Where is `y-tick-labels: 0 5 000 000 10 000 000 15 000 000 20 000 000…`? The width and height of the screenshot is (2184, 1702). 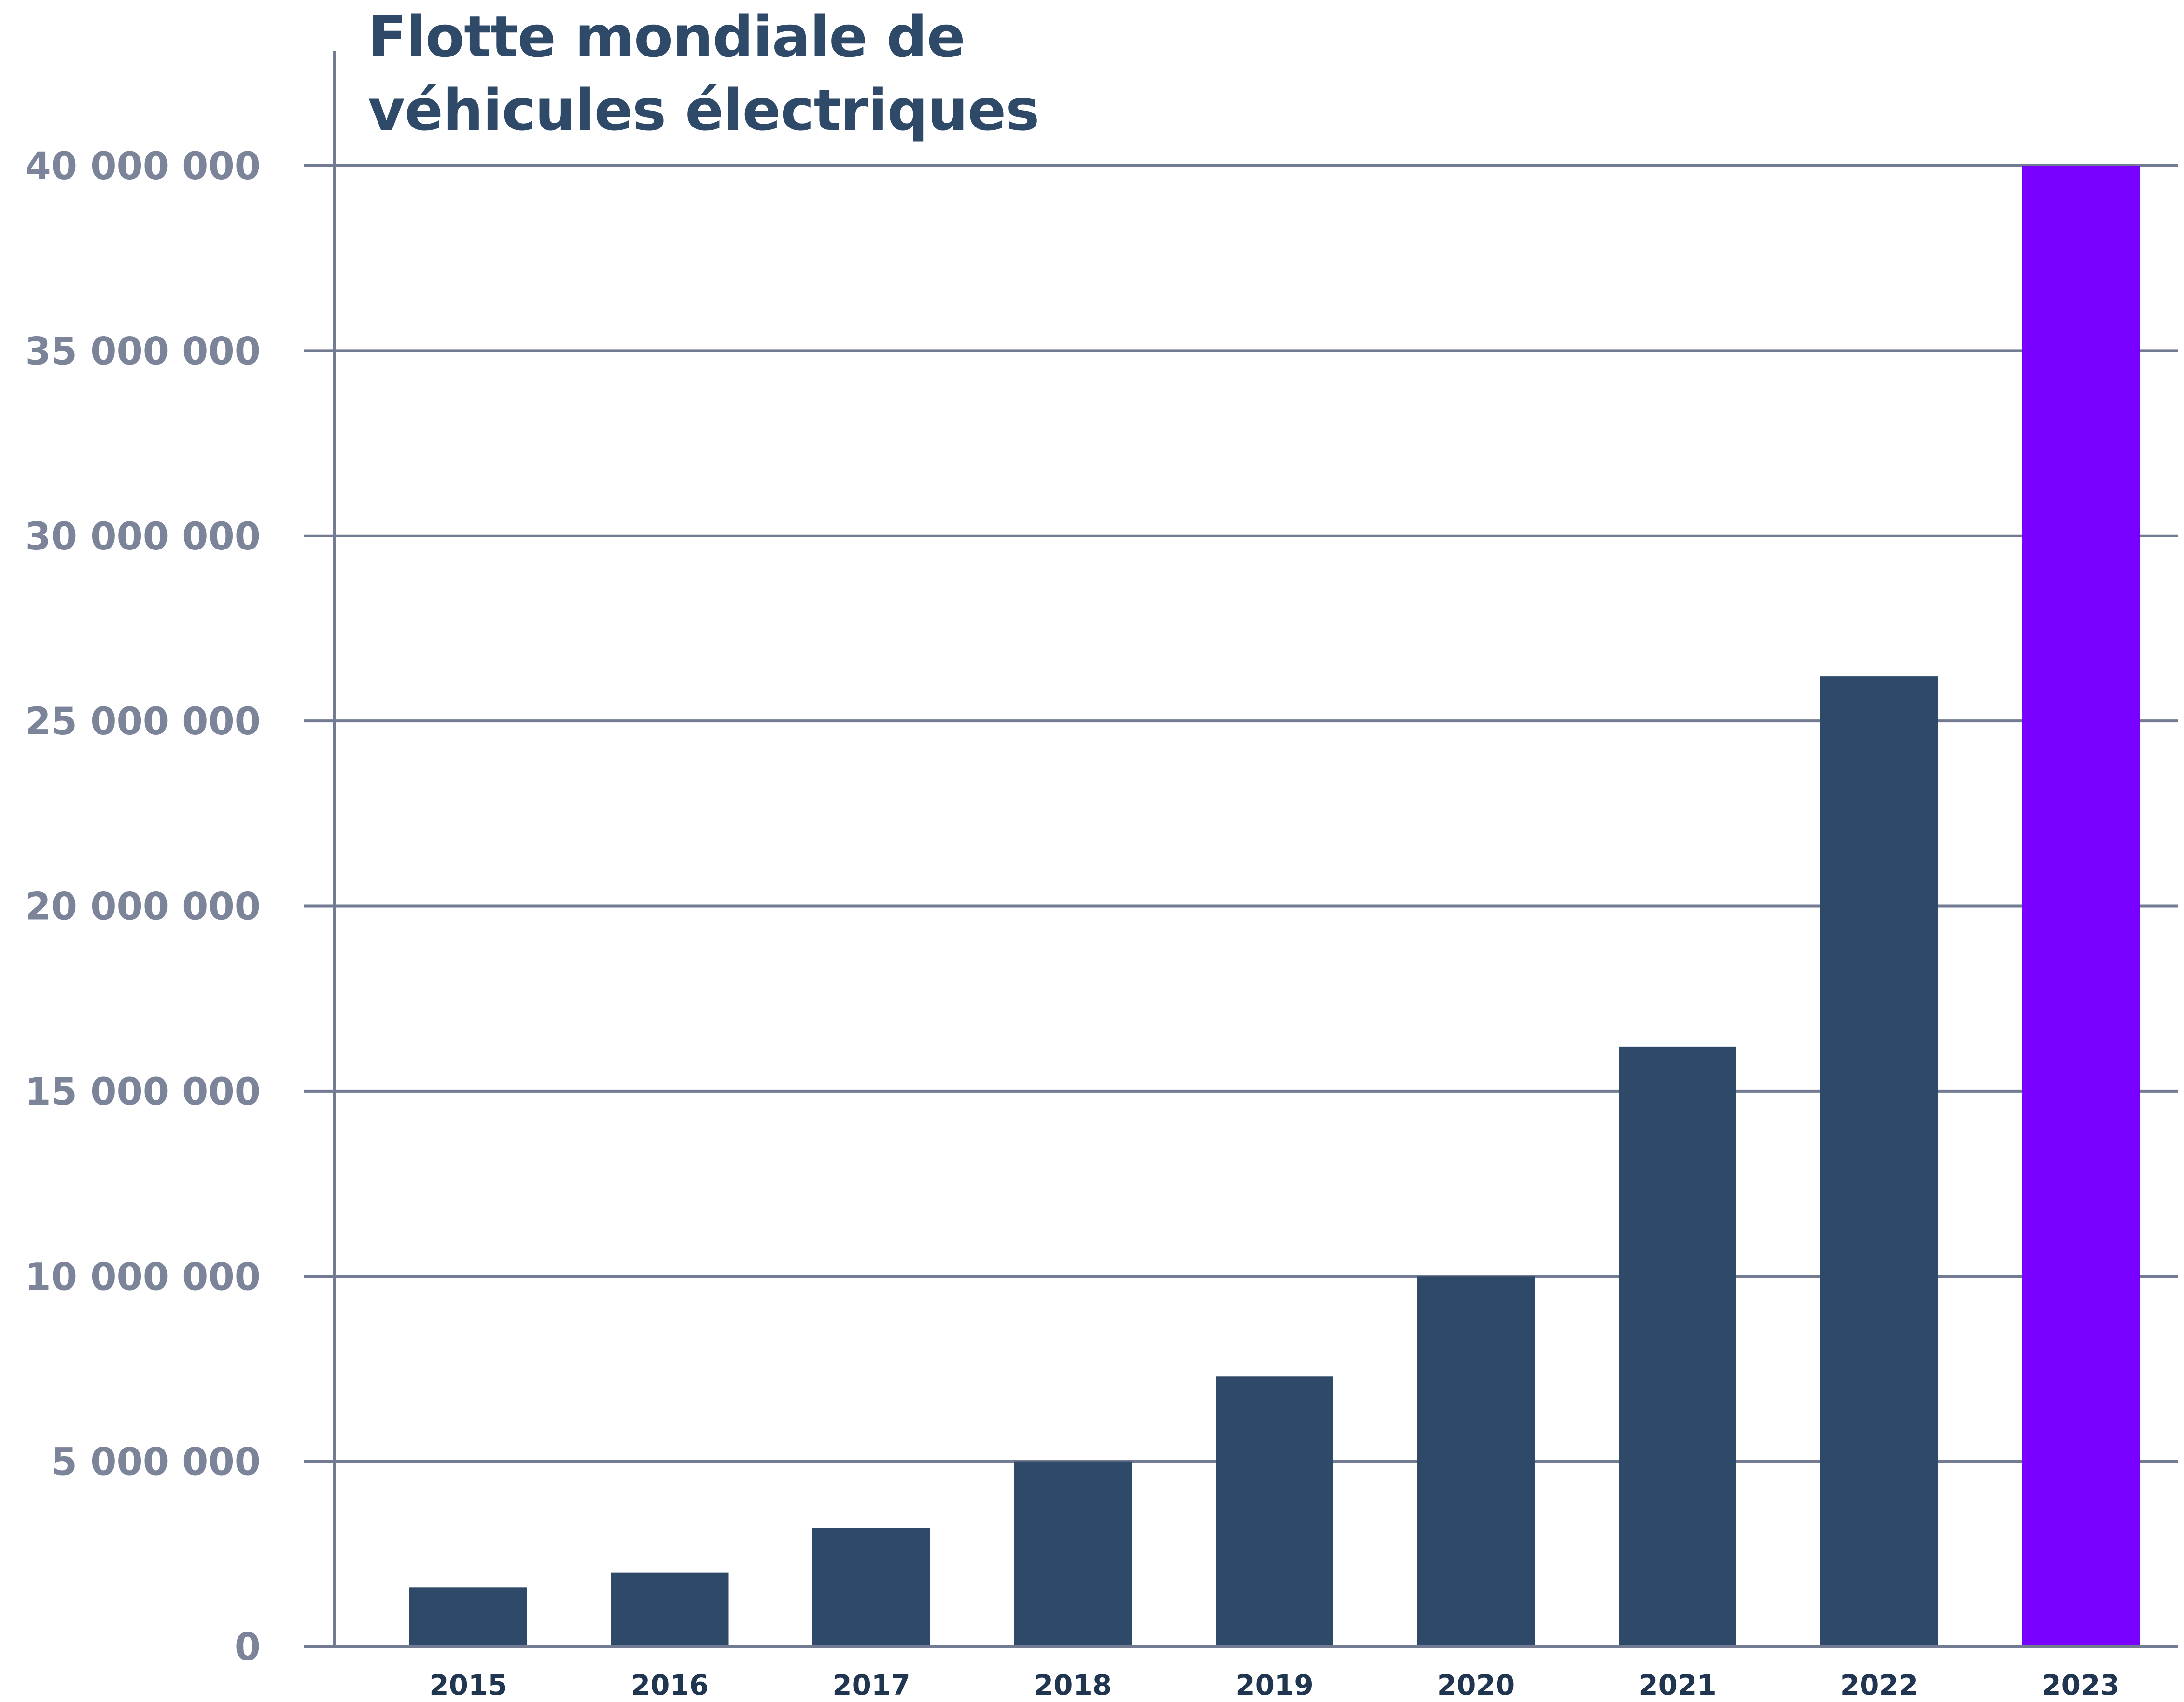
y-tick-labels: 0 5 000 000 10 000 000 15 000 000 20 000 000… is located at coordinates (143, 907).